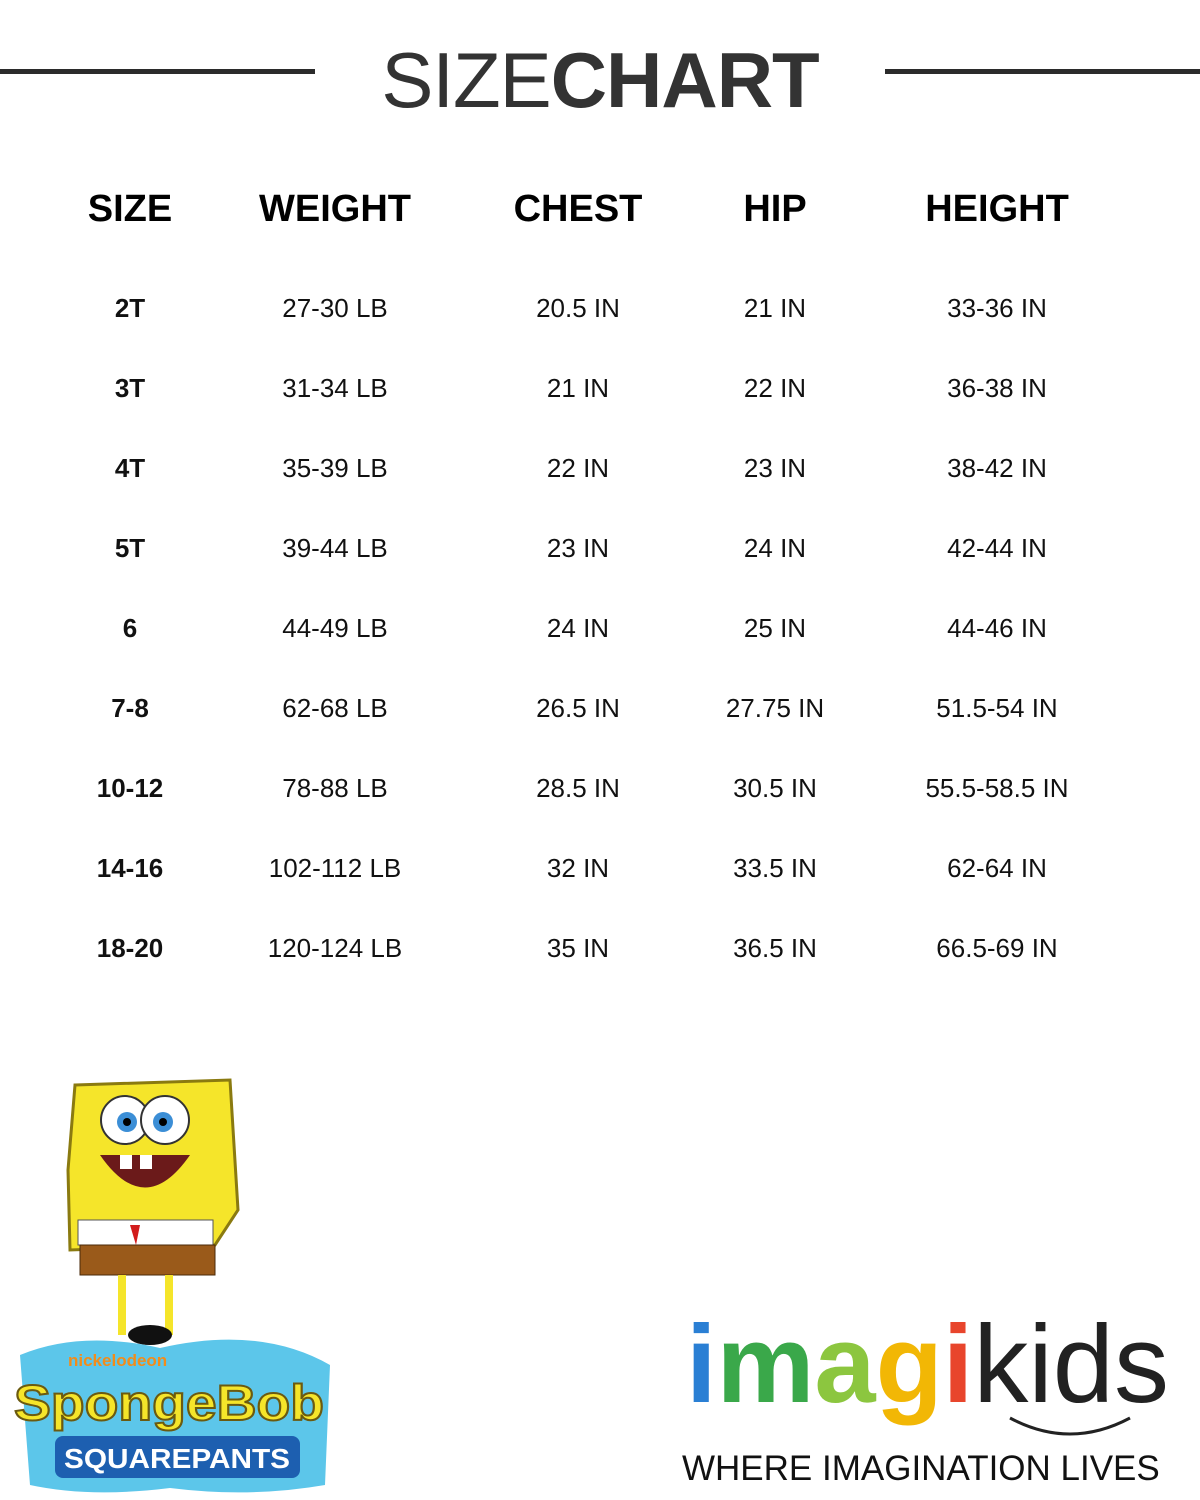 The height and width of the screenshot is (1500, 1200). What do you see at coordinates (157, 71) in the screenshot?
I see `title-rule-left` at bounding box center [157, 71].